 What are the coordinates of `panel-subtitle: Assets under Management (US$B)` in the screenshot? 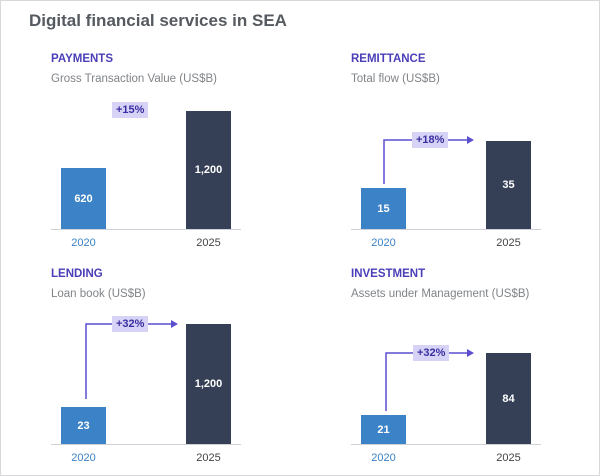 It's located at (440, 294).